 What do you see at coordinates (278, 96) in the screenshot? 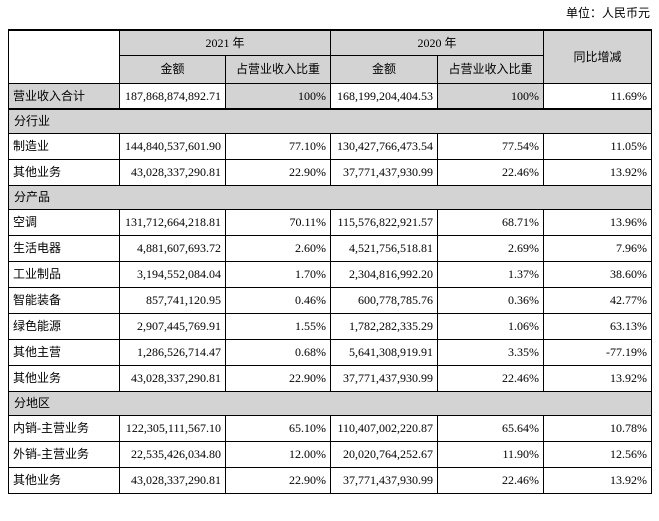
I see `cell-pct-2021: 100%` at bounding box center [278, 96].